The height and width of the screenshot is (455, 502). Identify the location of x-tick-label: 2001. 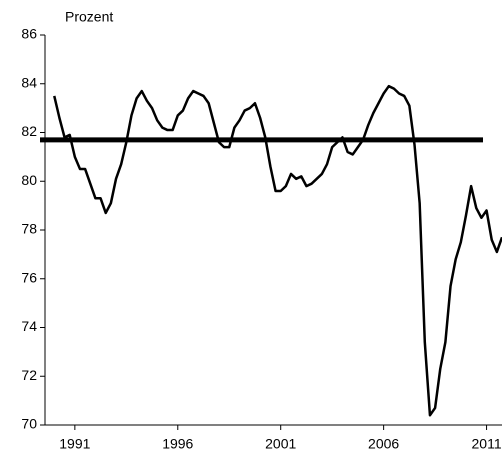
(280, 444).